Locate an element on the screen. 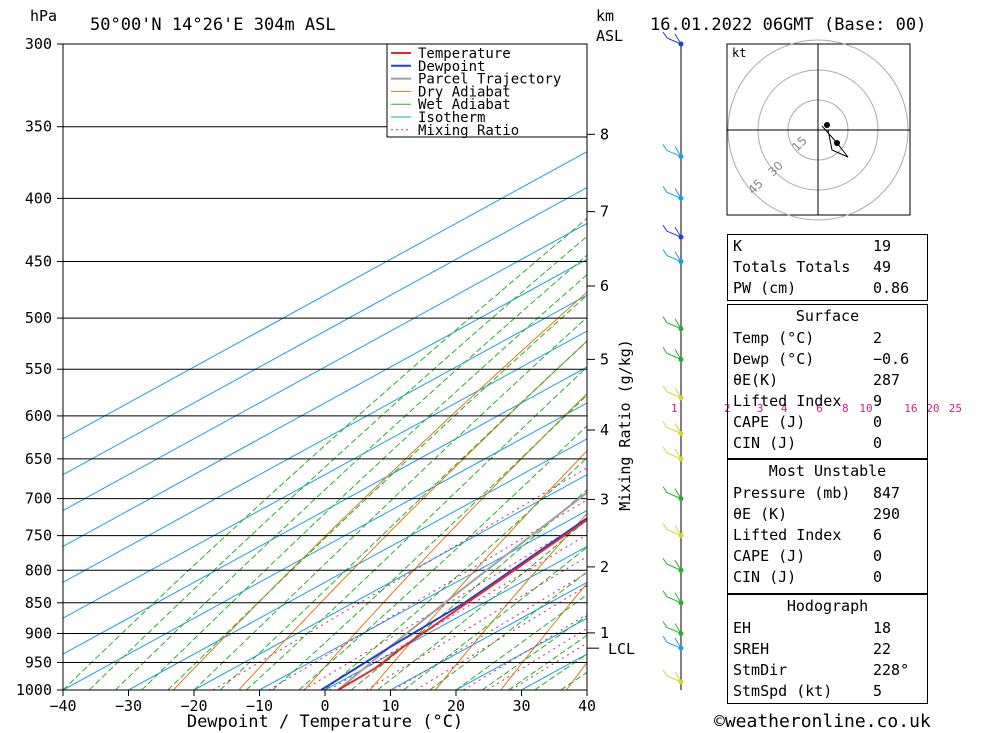 Image resolution: width=1000 pixels, height=733 pixels. legend-entry: Temperature is located at coordinates (464, 54).